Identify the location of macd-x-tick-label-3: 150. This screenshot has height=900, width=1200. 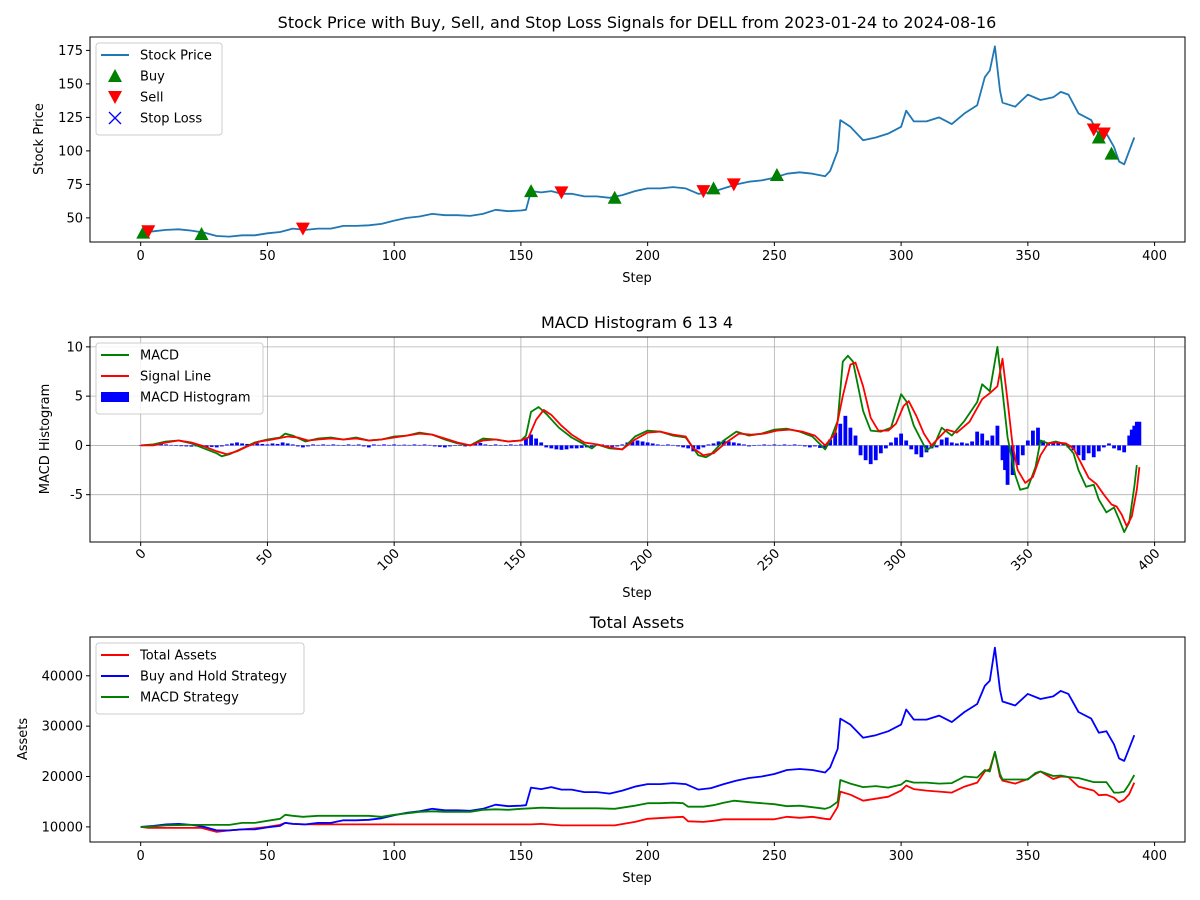
(516, 560).